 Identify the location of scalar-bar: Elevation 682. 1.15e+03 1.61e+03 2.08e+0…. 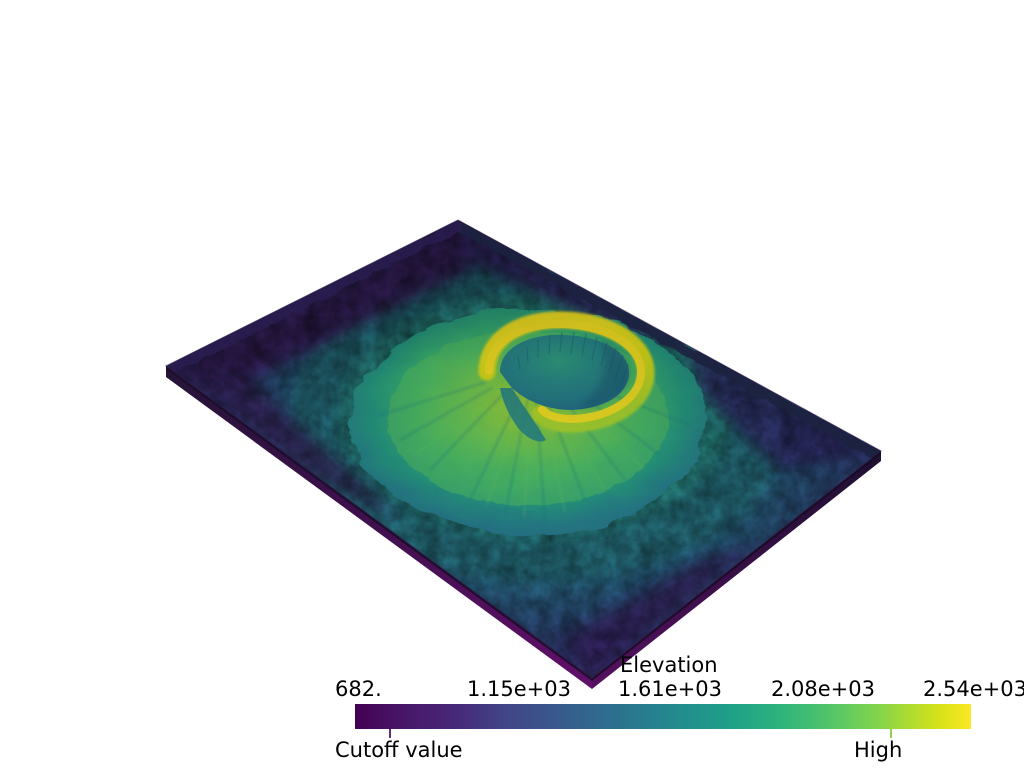
(679, 710).